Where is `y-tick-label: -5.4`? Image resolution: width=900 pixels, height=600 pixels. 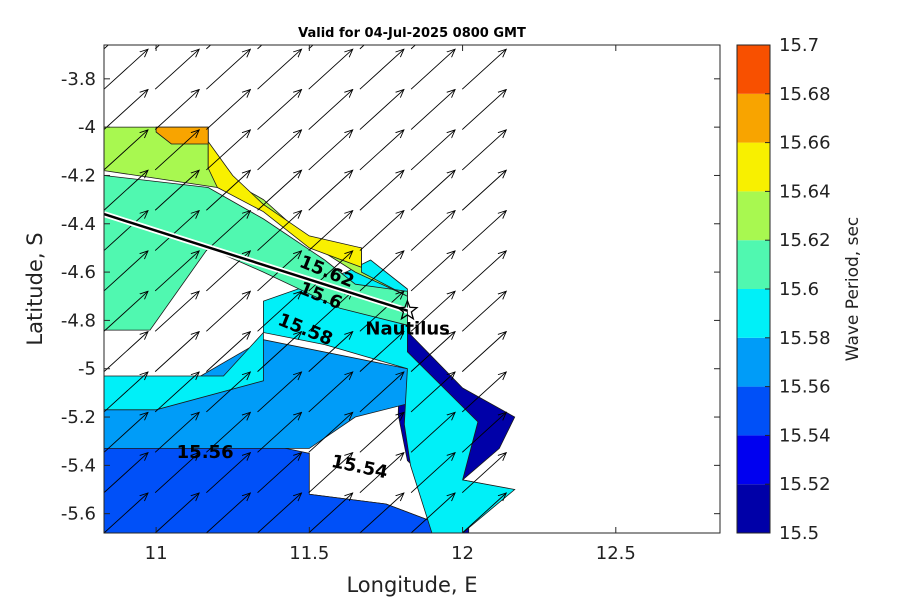
y-tick-label: -5.4 is located at coordinates (78, 465).